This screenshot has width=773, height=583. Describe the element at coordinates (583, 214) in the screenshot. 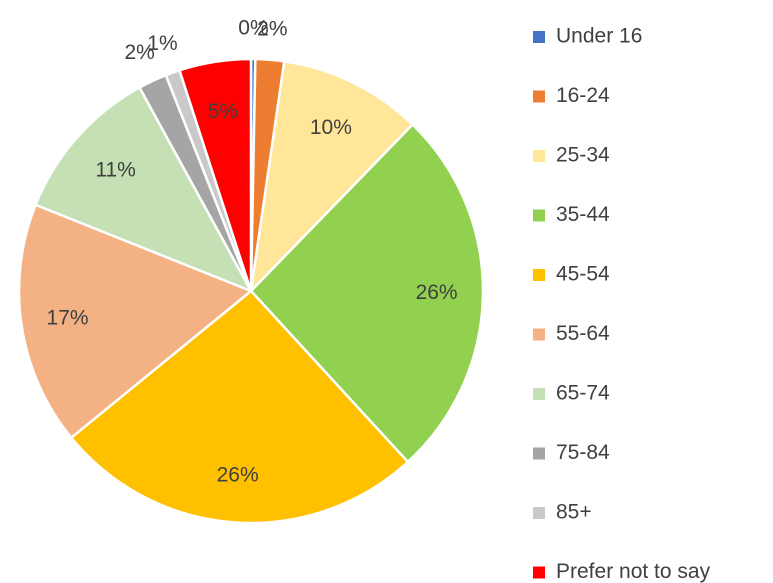

I see `legend-label: 35-44` at that location.